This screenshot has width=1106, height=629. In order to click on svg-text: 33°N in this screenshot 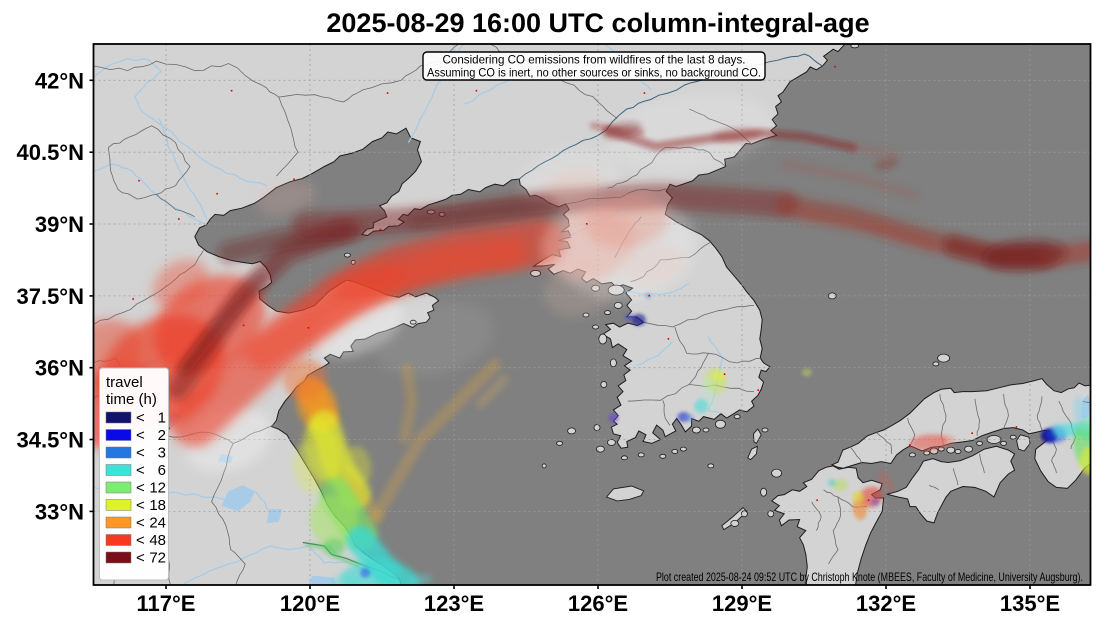, I will do `click(59, 511)`.